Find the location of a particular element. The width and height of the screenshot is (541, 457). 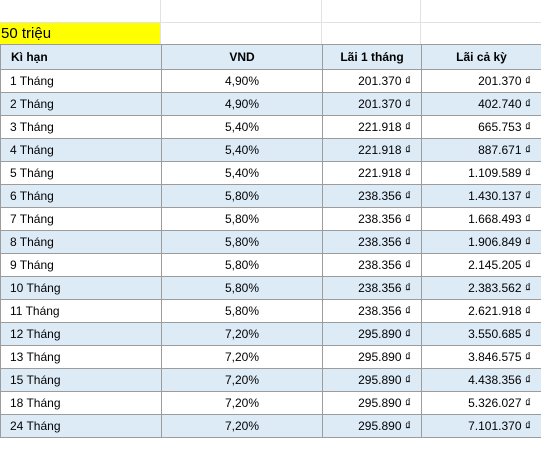

cell-term: 15 Tháng is located at coordinates (81, 380).